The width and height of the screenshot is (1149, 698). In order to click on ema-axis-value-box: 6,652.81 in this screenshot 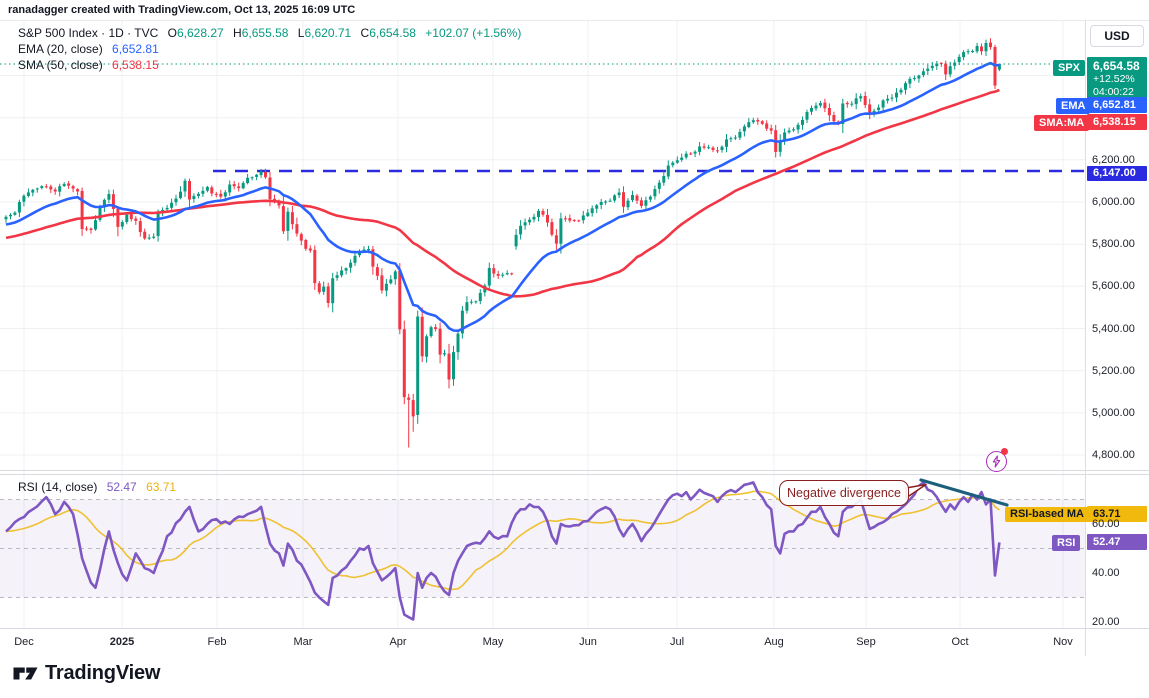, I will do `click(1117, 105)`.